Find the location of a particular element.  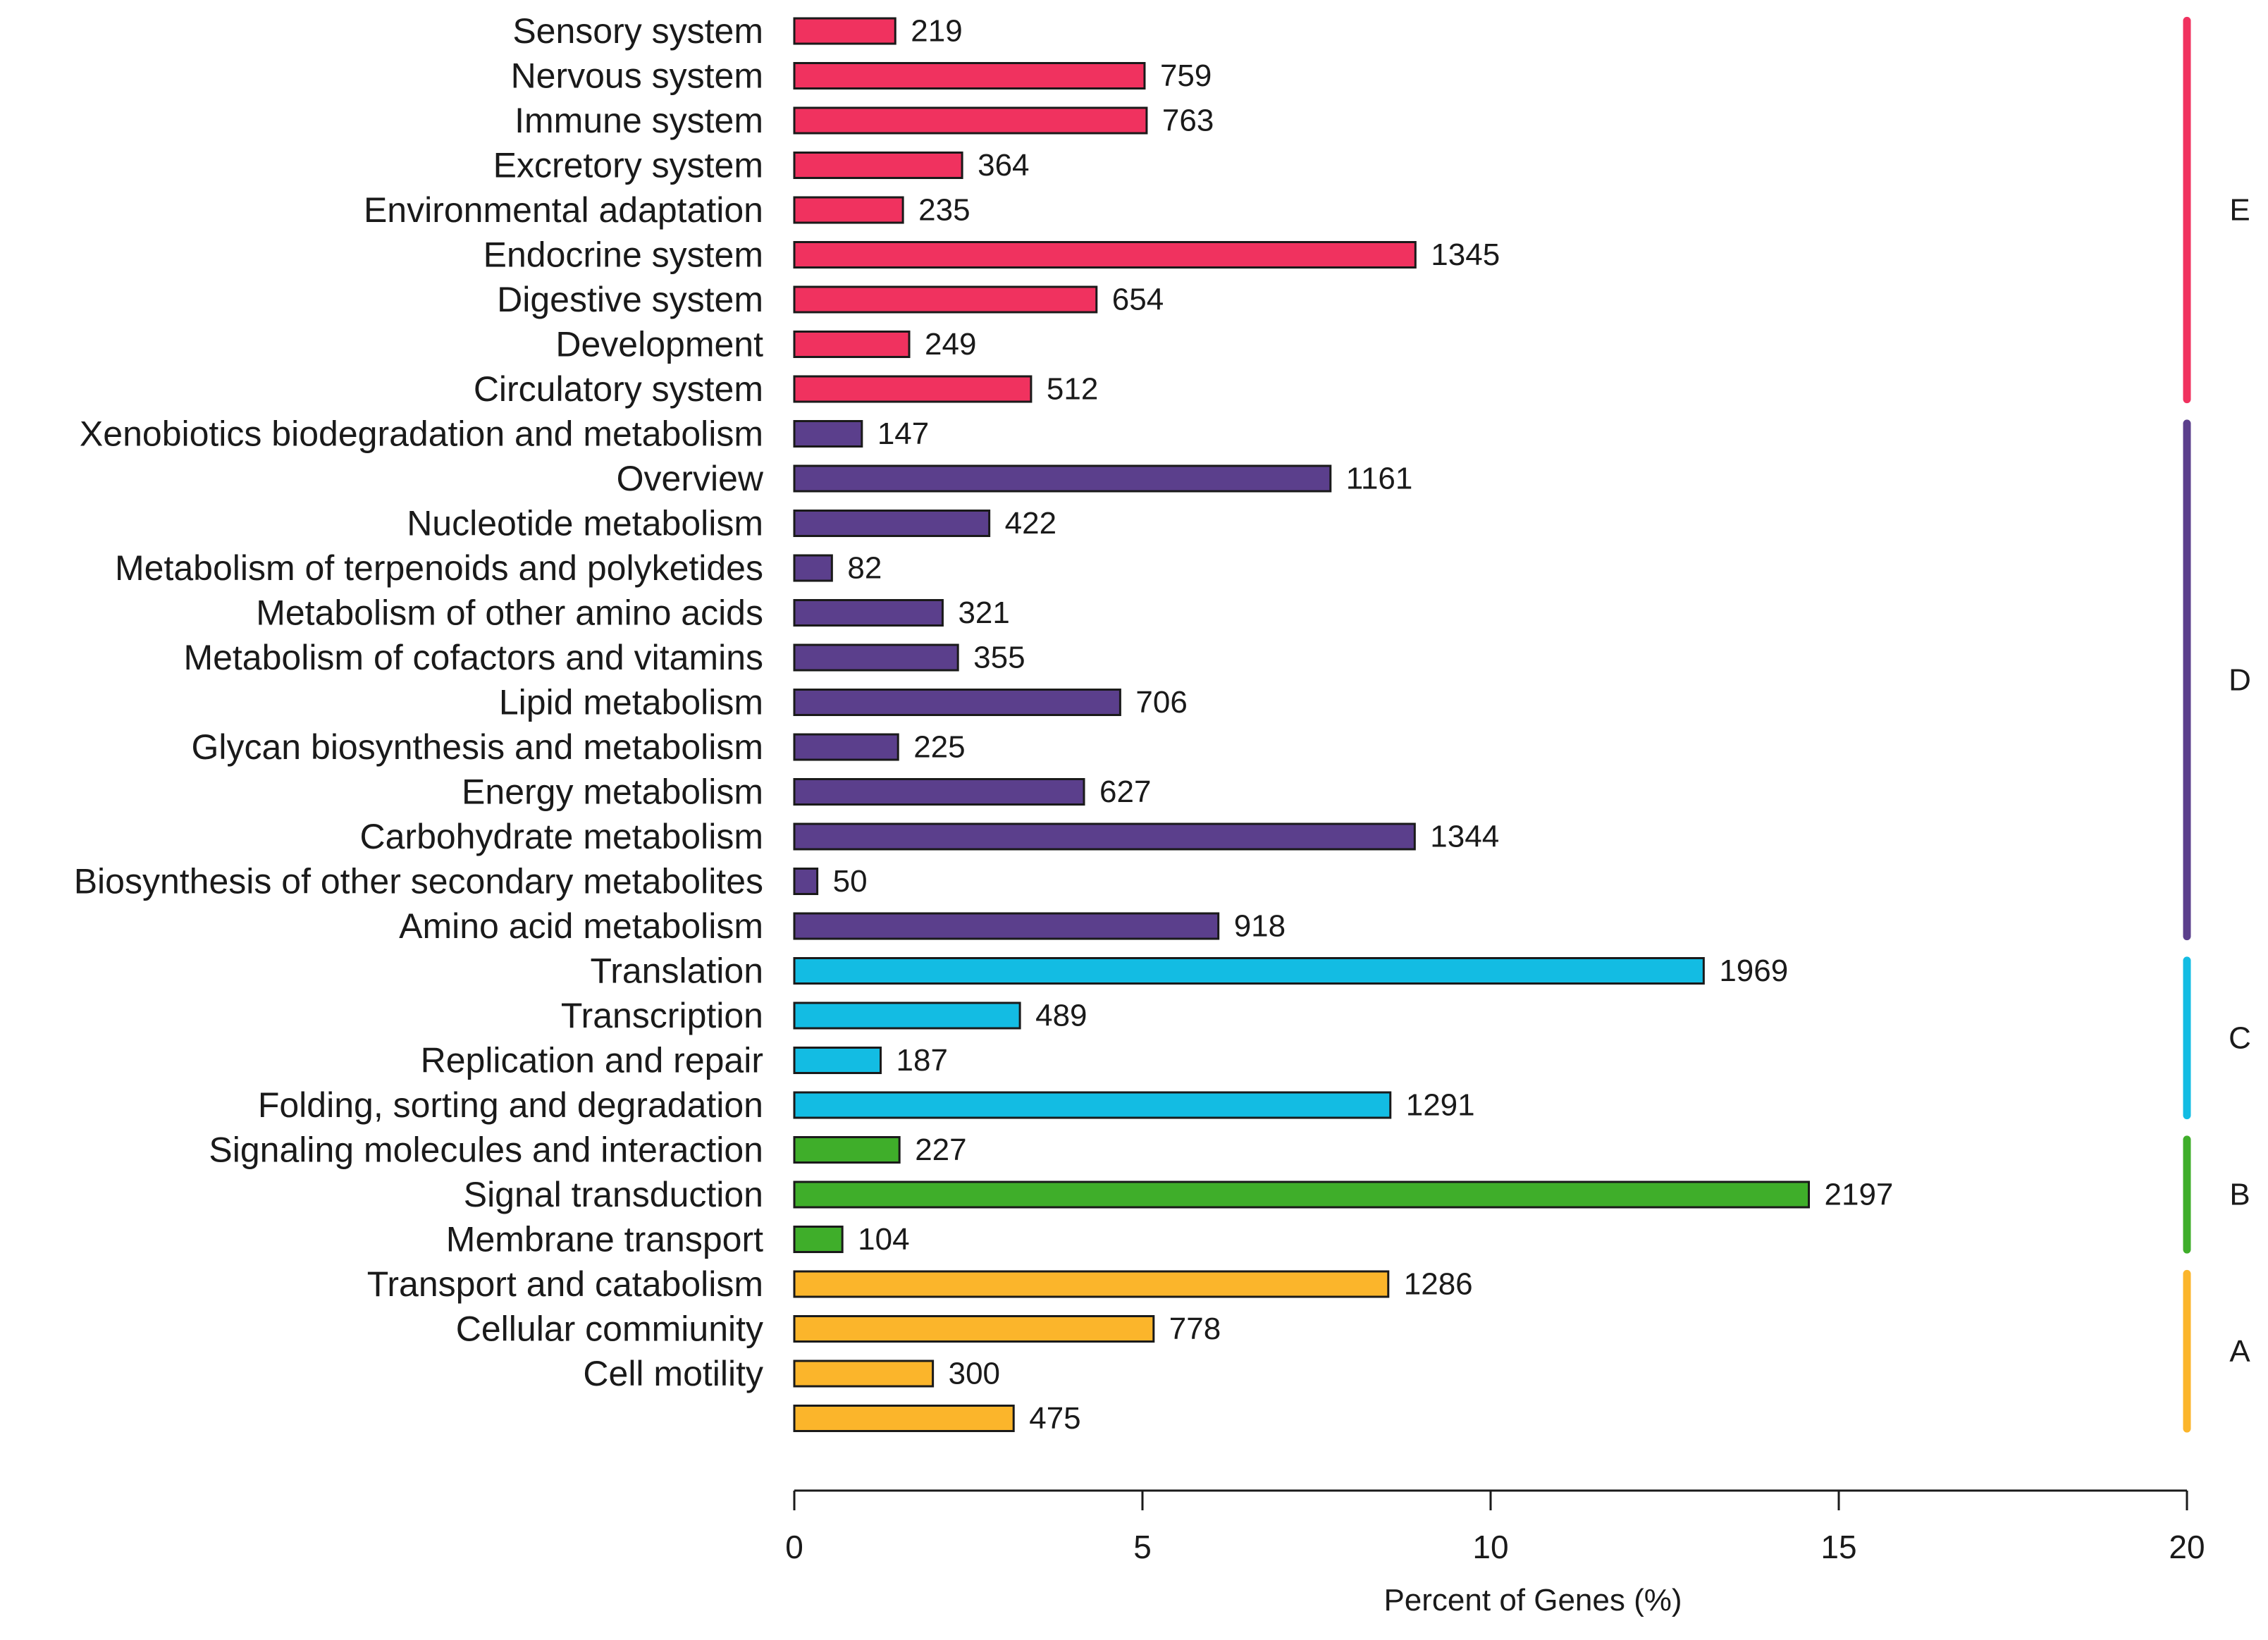

x-tick-label-15: 15 is located at coordinates (1838, 1547).